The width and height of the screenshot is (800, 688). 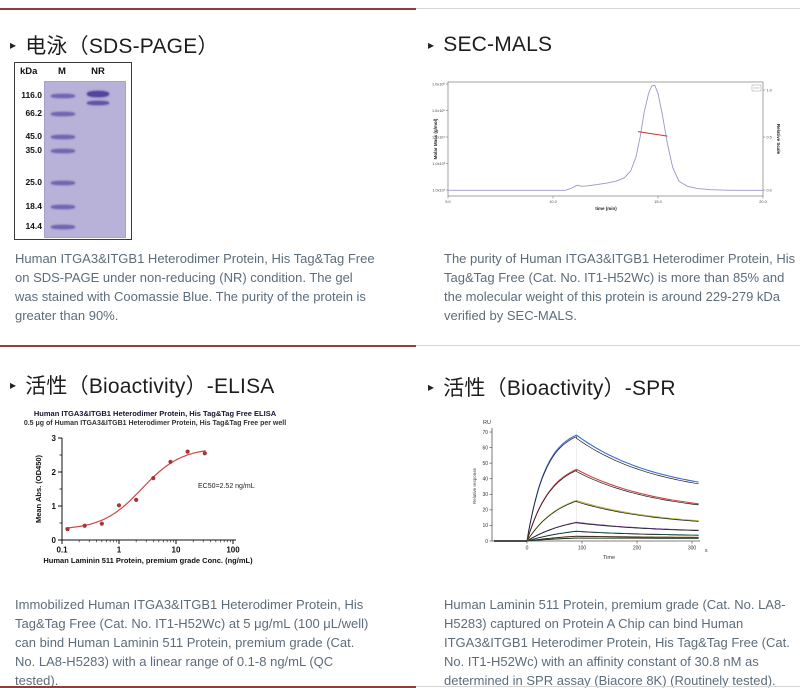 I want to click on molar-mass-fit-line, so click(x=653, y=134).